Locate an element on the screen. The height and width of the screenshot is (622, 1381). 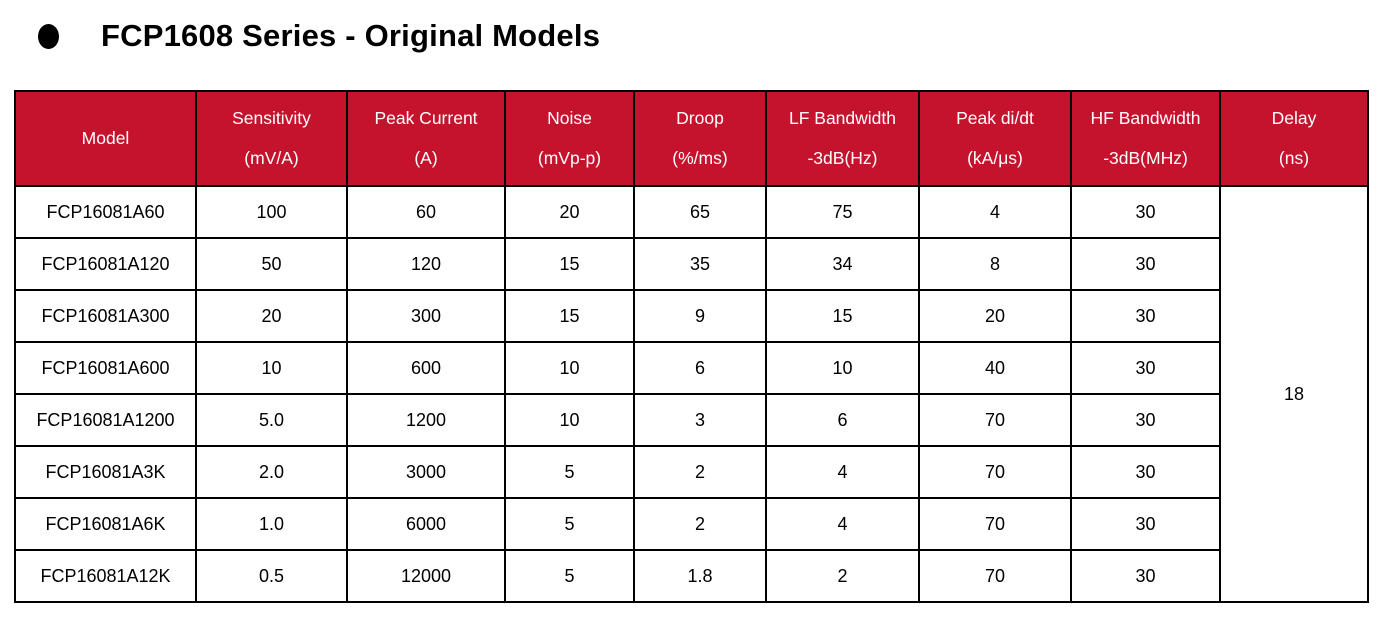
cell-peak-didt: 20 is located at coordinates (995, 316).